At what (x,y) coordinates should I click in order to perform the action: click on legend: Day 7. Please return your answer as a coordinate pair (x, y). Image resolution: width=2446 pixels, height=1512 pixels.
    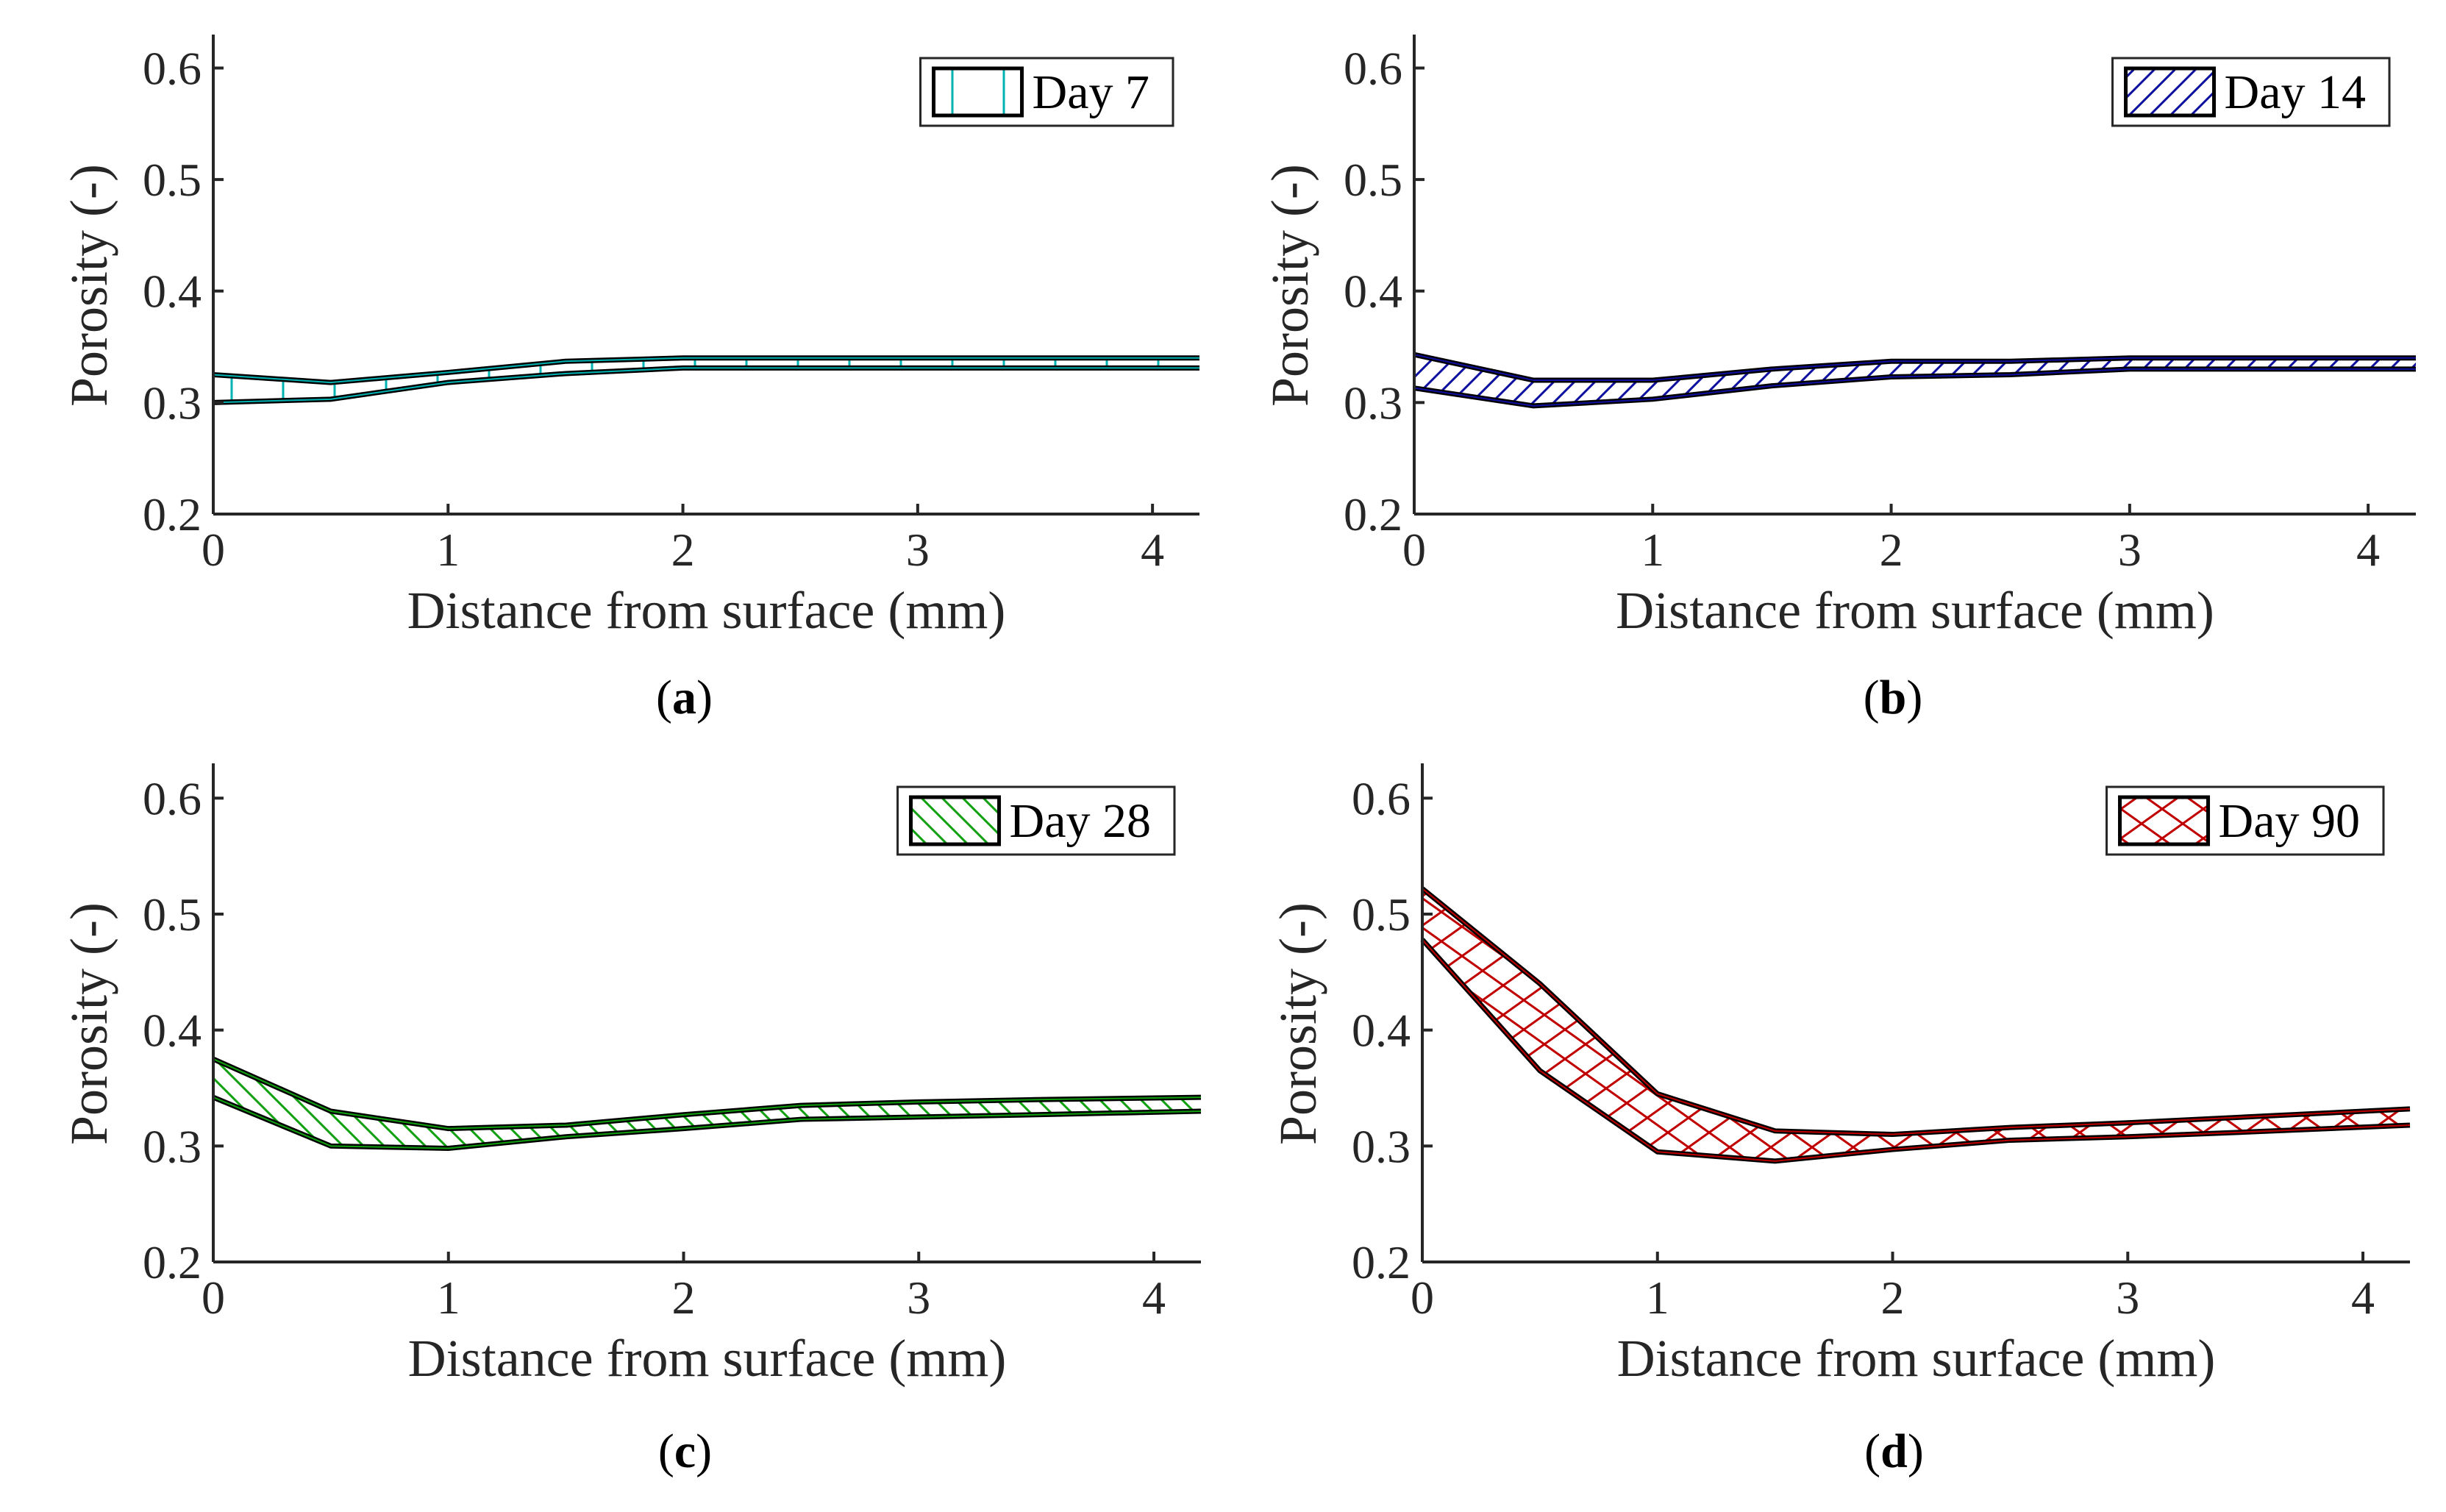
    Looking at the image, I should click on (1047, 92).